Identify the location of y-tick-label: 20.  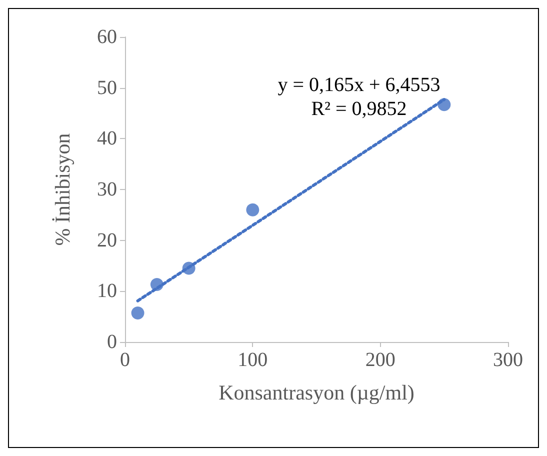
(107, 240).